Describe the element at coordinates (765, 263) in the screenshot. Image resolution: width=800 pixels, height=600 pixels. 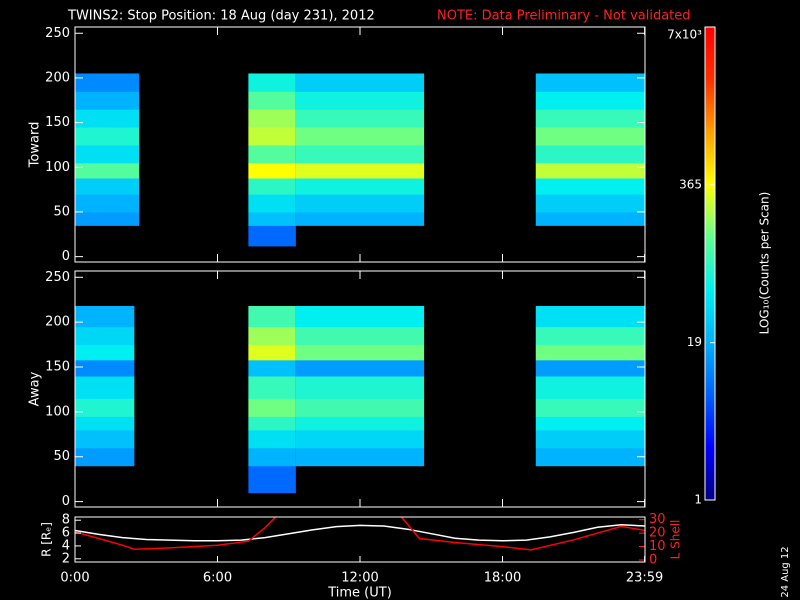
I see `colorbar-label: LOG₁₀(Counts per Scan)` at that location.